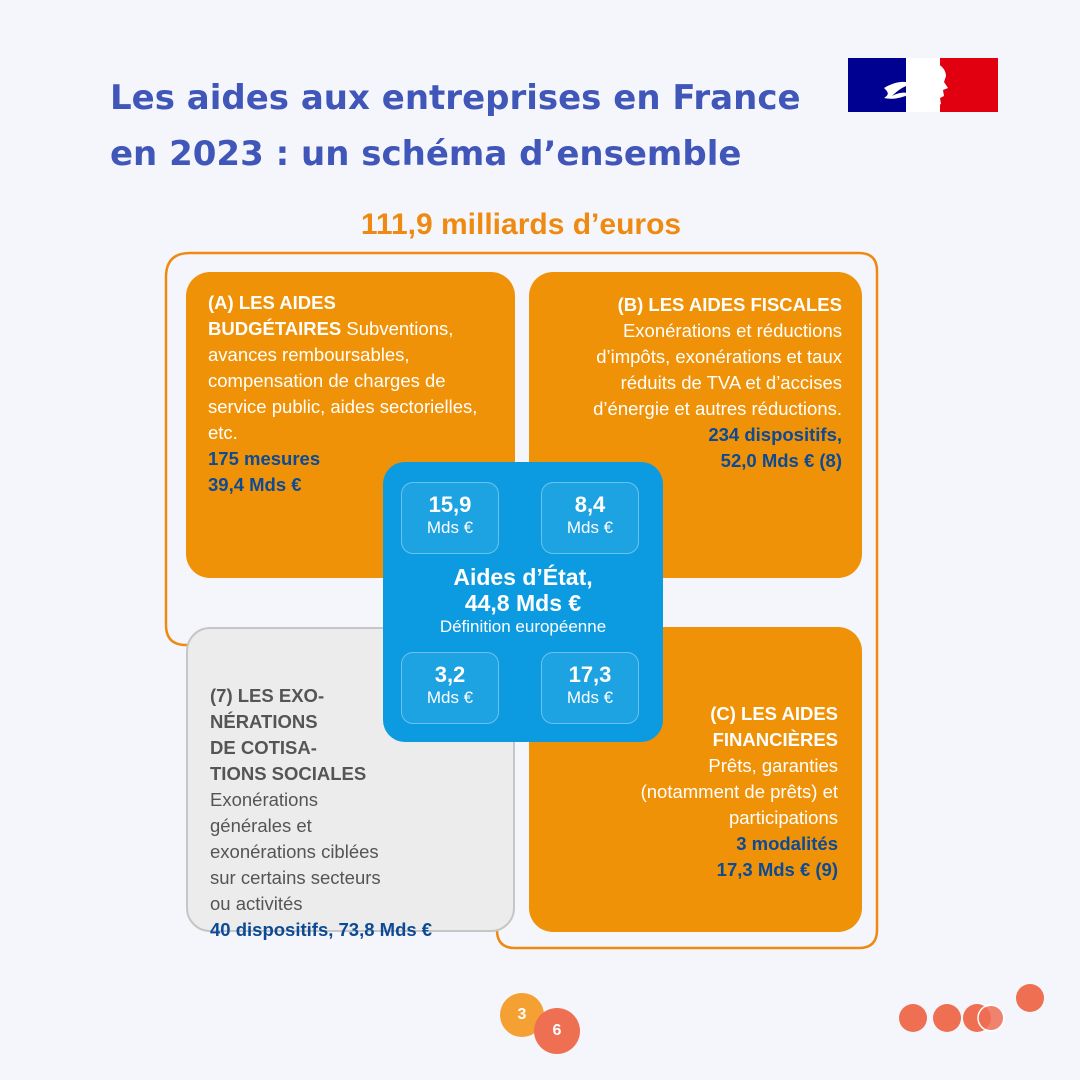 This screenshot has width=1080, height=1080. I want to click on state-aid-subtitle: Définition européenne, so click(523, 626).